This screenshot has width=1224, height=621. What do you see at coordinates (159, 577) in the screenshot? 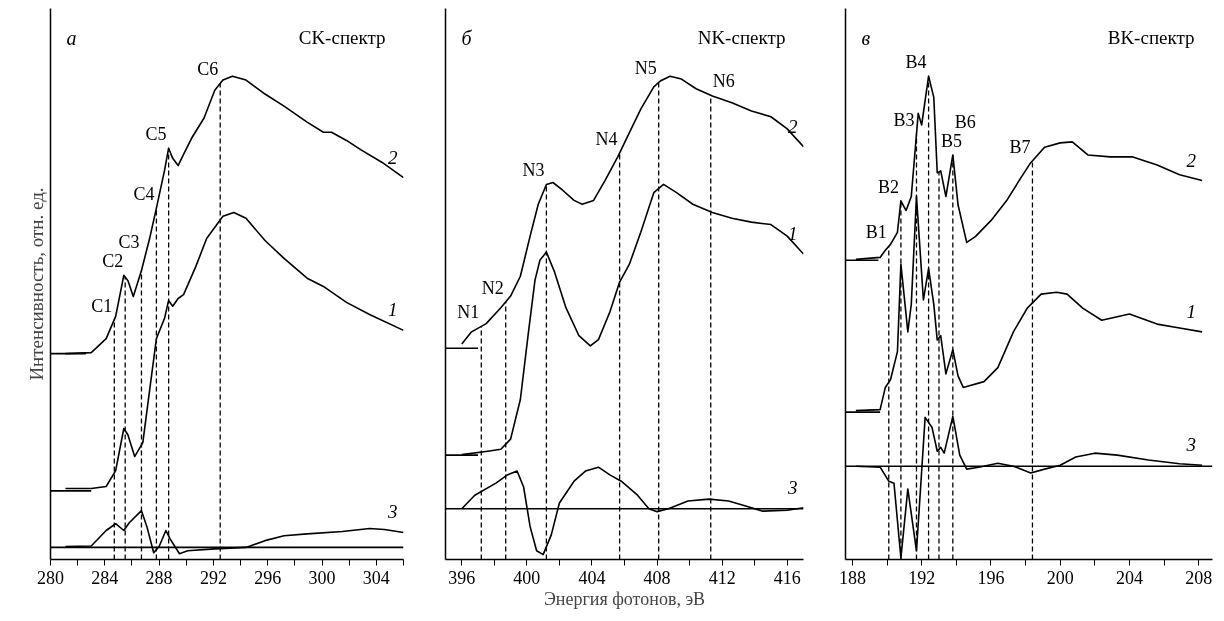
I see `x-tick-label: 288` at bounding box center [159, 577].